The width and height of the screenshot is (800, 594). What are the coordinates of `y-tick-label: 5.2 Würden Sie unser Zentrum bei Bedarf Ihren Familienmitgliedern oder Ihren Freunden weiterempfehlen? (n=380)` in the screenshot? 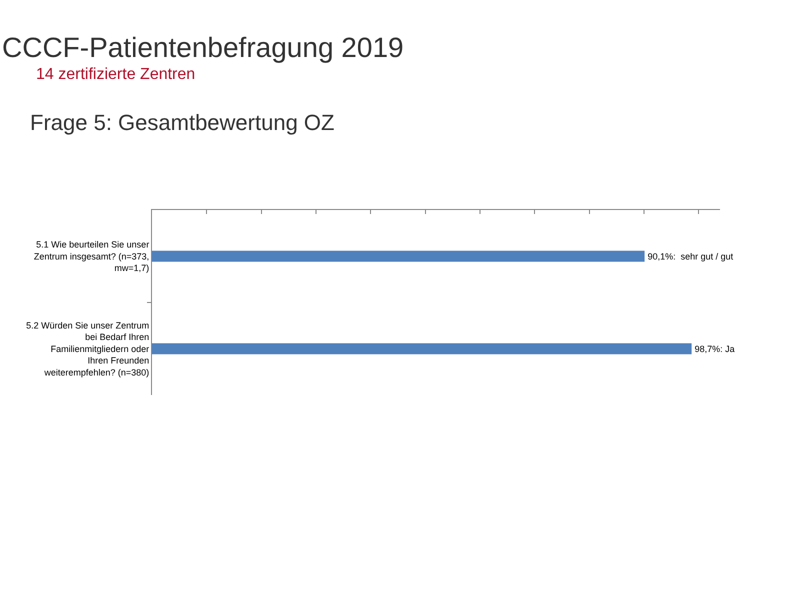 It's located at (88, 349).